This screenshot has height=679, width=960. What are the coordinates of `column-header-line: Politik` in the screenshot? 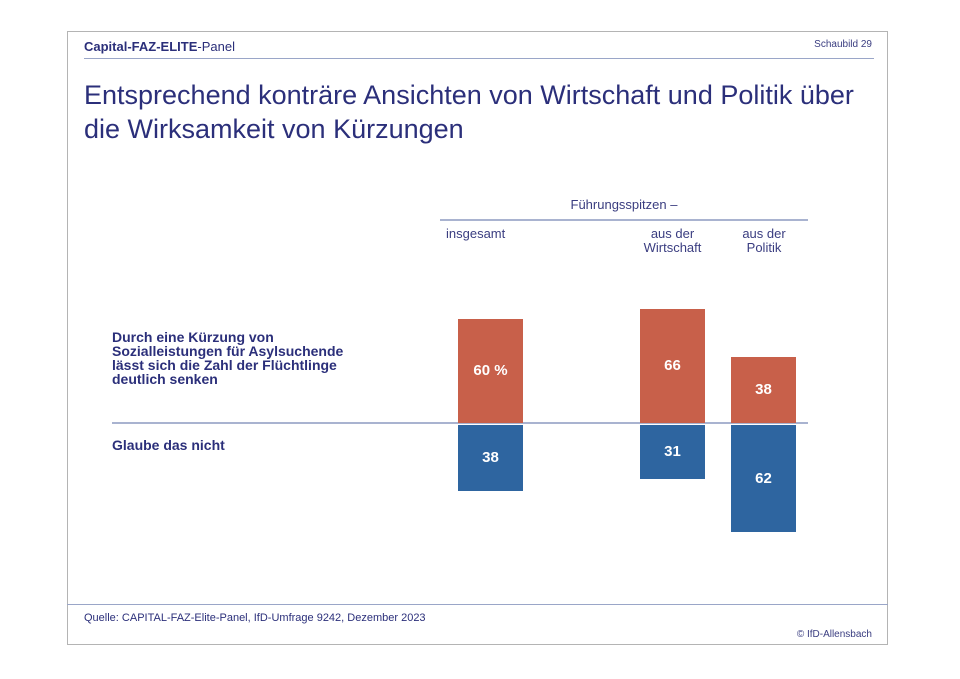 It's located at (764, 247).